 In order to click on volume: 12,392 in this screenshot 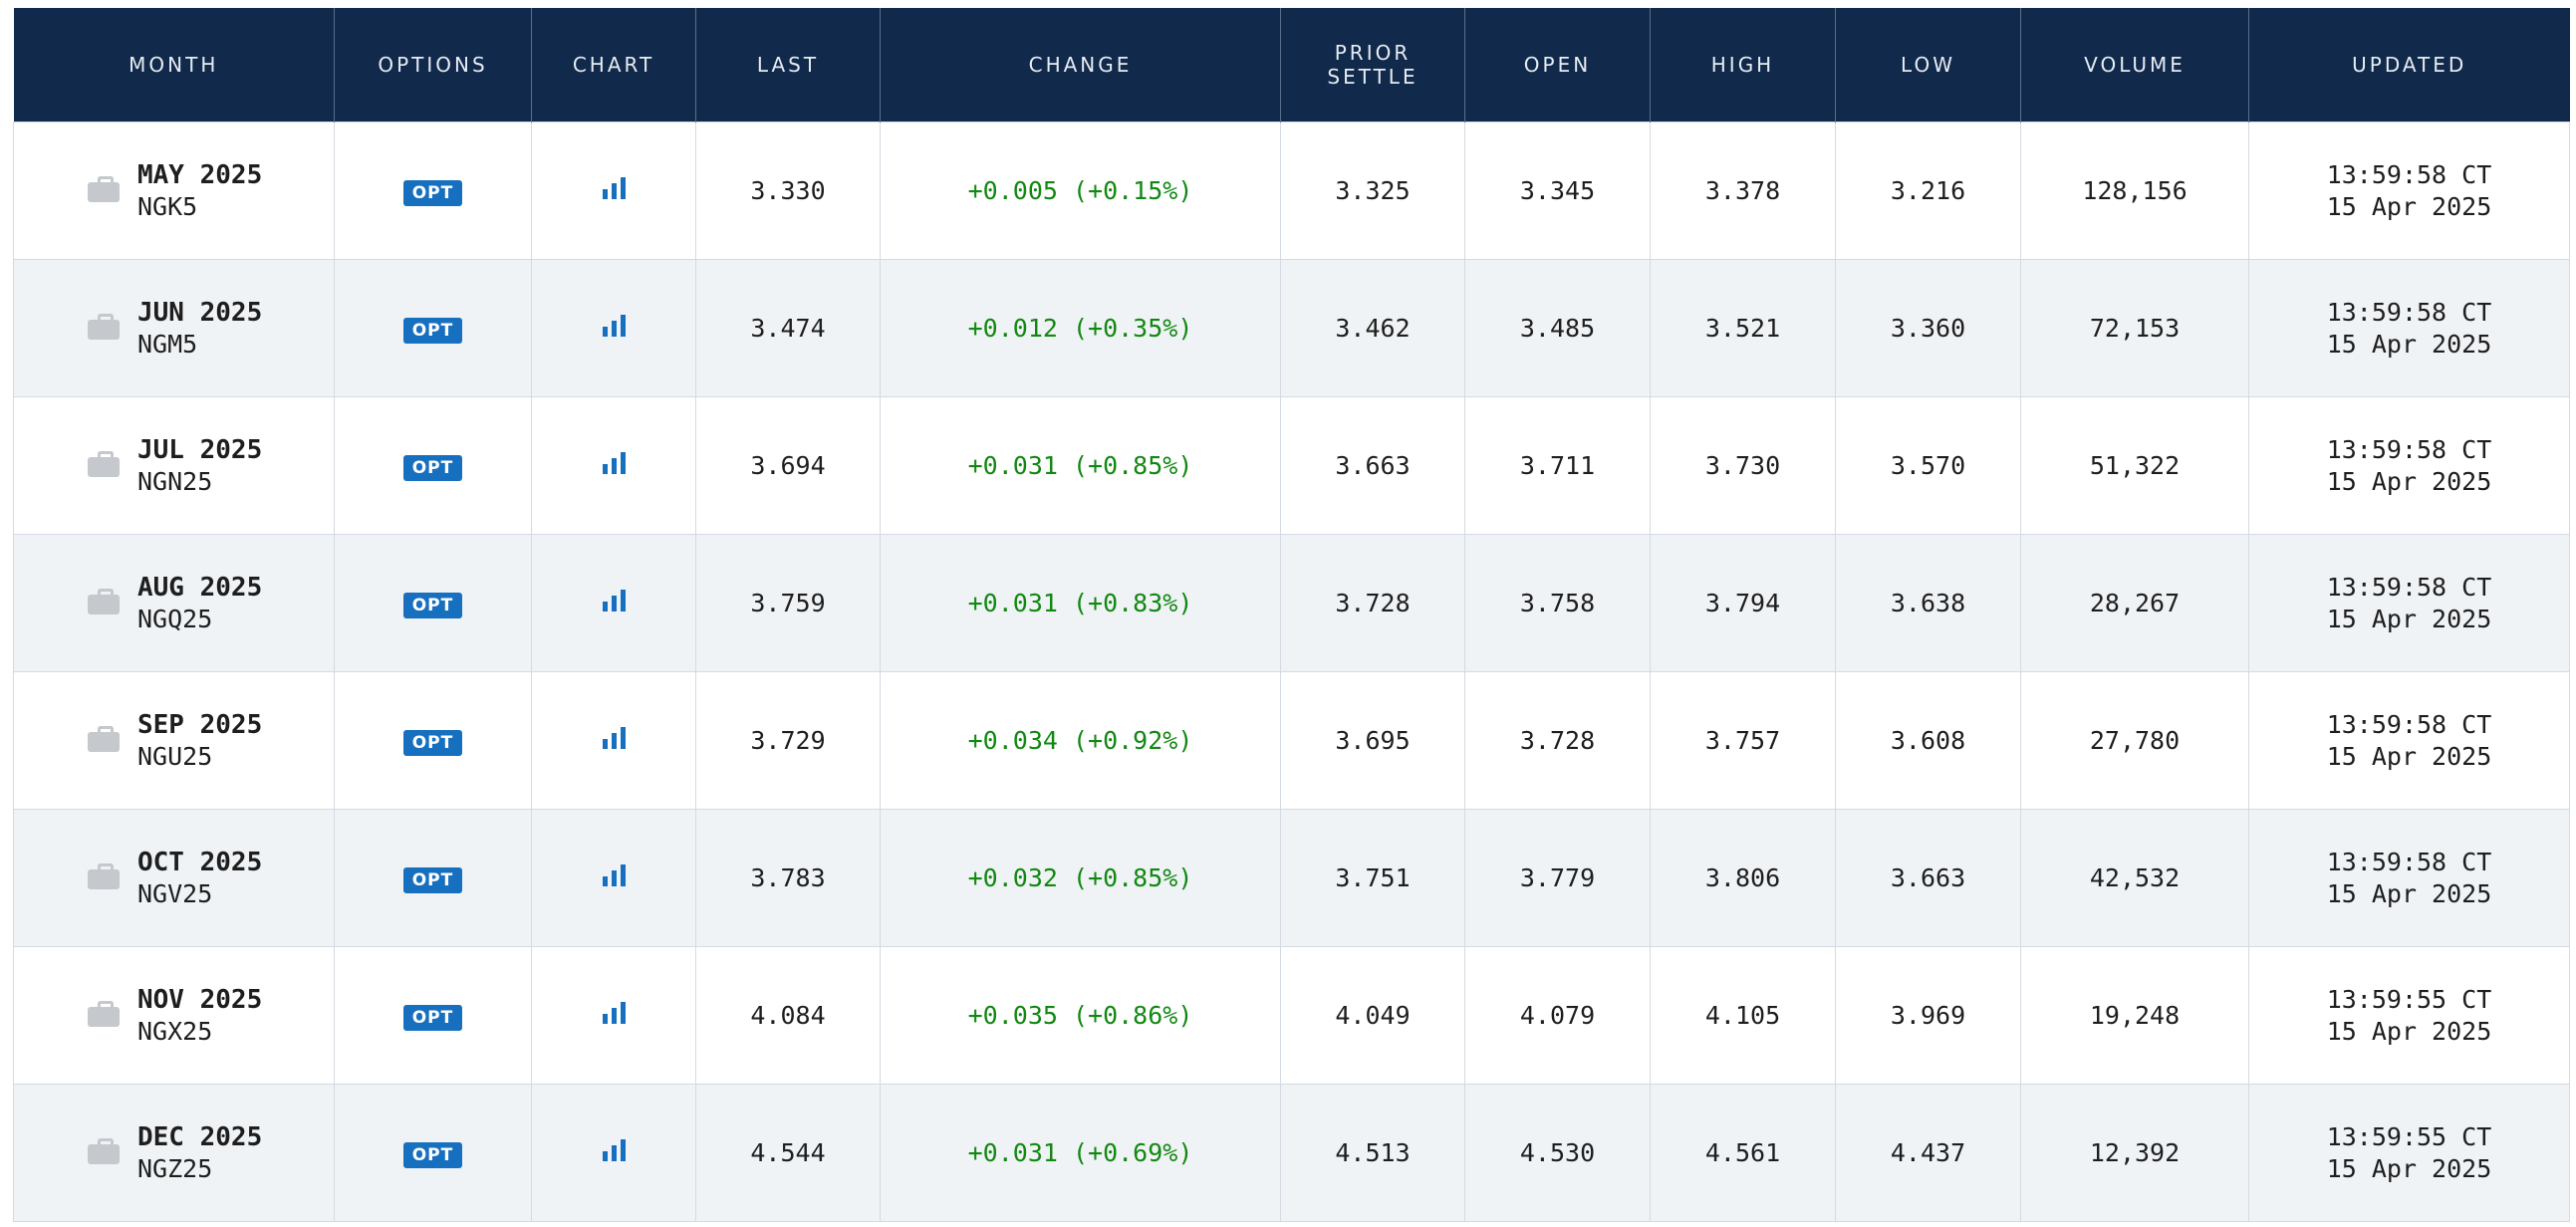, I will do `click(2134, 1153)`.